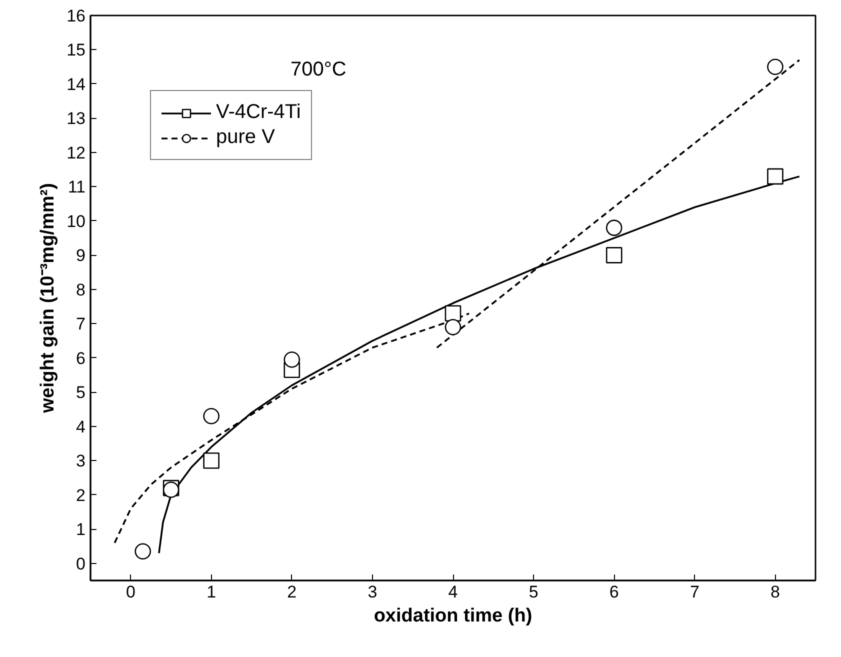  What do you see at coordinates (81, 530) in the screenshot?
I see `y-tick-label: 1` at bounding box center [81, 530].